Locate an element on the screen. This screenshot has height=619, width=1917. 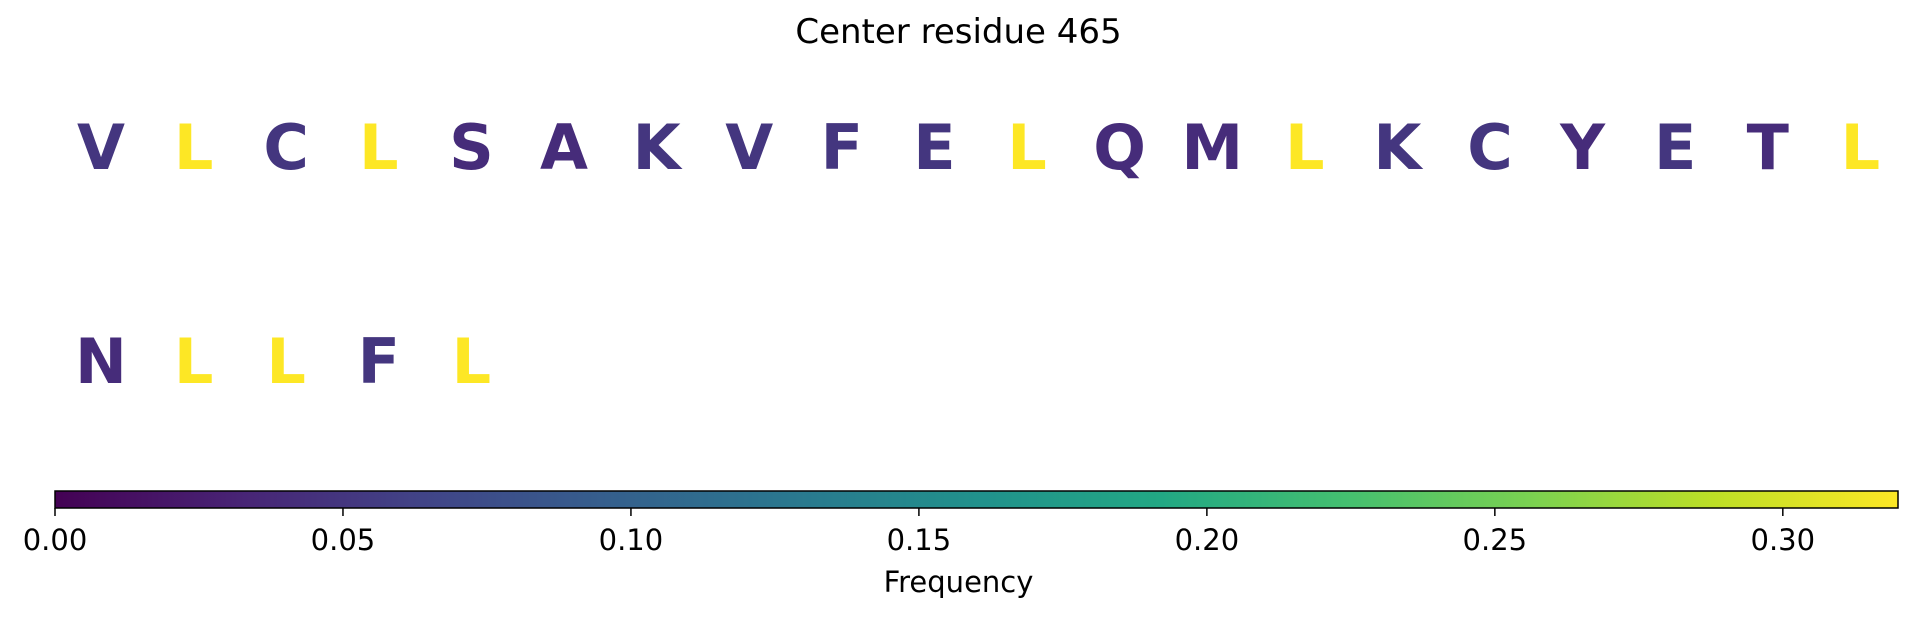
colorbar-tick-label: 0.30 is located at coordinates (1783, 540).